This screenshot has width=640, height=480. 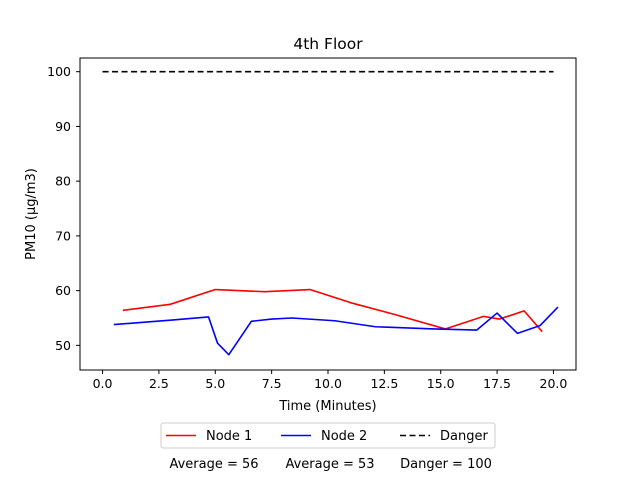 I want to click on x-tick-label: 15.0, so click(x=441, y=383).